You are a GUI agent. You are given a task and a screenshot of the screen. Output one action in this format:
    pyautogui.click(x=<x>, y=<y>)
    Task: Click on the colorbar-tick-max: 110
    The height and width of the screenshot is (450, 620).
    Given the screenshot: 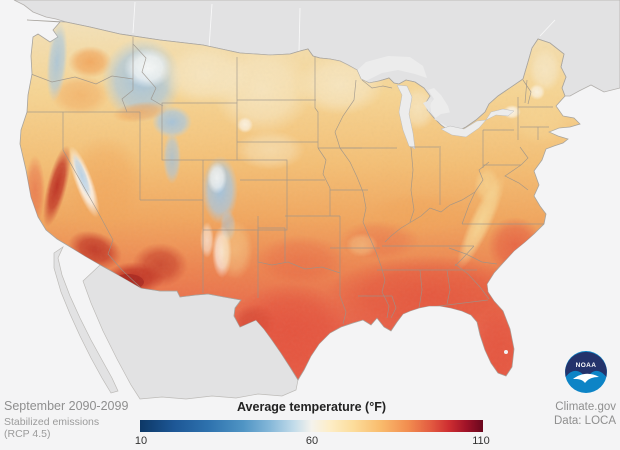 What is the action you would take?
    pyautogui.click(x=481, y=441)
    